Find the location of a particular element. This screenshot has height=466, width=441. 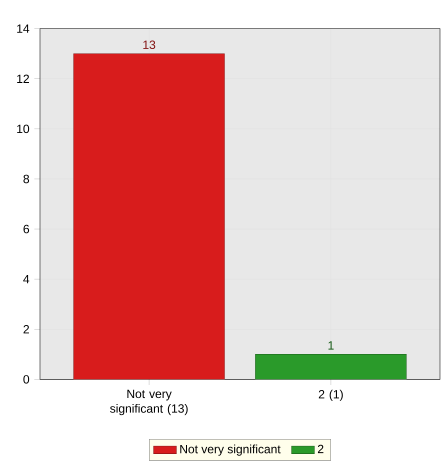

y-tick-label: 8 is located at coordinates (26, 179).